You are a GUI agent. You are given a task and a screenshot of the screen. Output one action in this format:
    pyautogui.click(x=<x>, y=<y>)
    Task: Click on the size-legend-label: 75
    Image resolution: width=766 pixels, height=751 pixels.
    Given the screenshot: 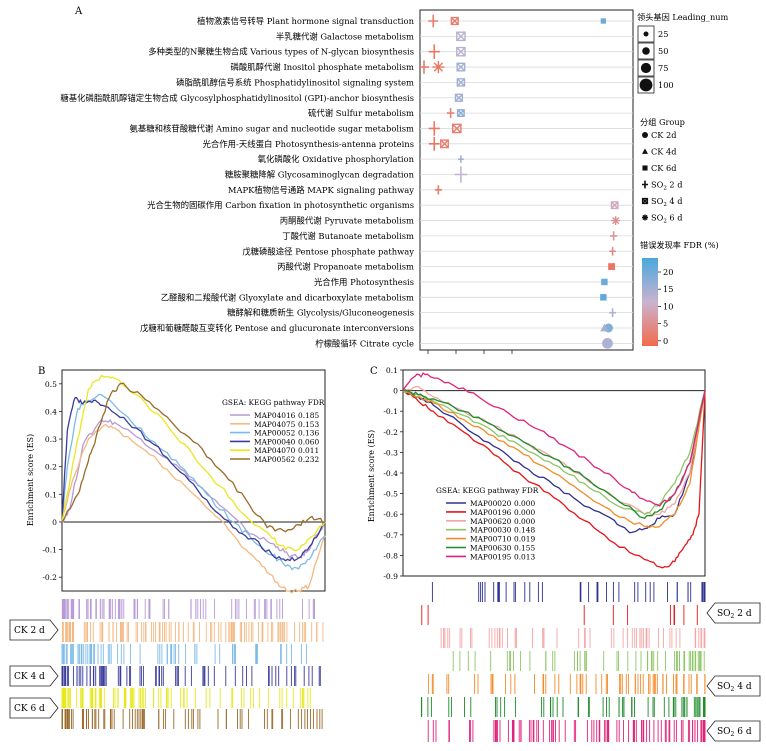 What is the action you would take?
    pyautogui.click(x=663, y=68)
    